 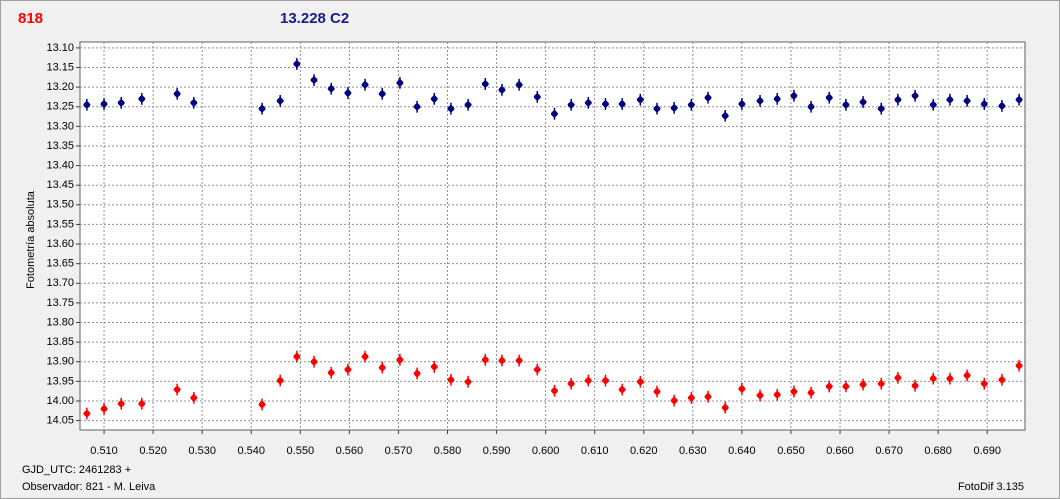 I want to click on y-tick-label: 13.55, so click(x=60, y=224).